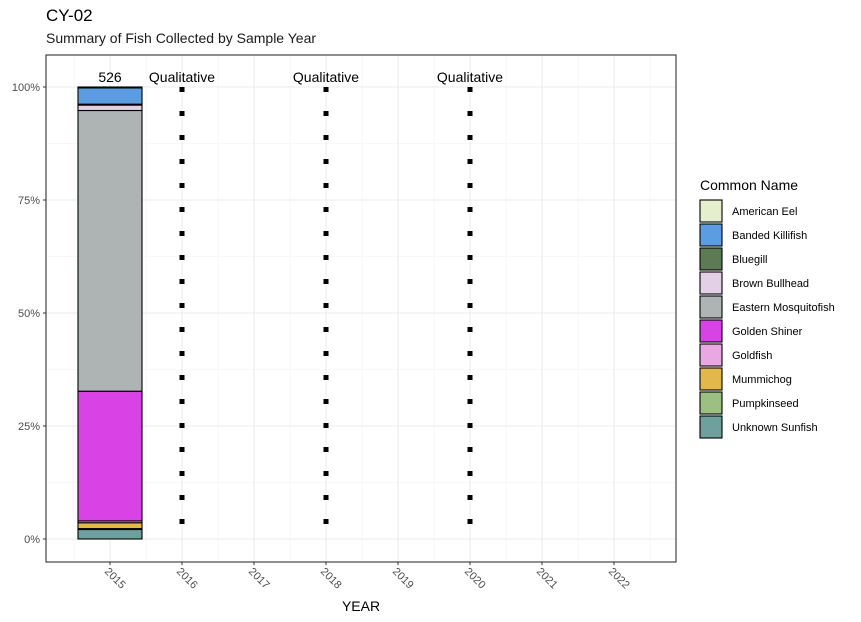 The width and height of the screenshot is (861, 622). Describe the element at coordinates (762, 380) in the screenshot. I see `legend-label: Mummichog` at that location.